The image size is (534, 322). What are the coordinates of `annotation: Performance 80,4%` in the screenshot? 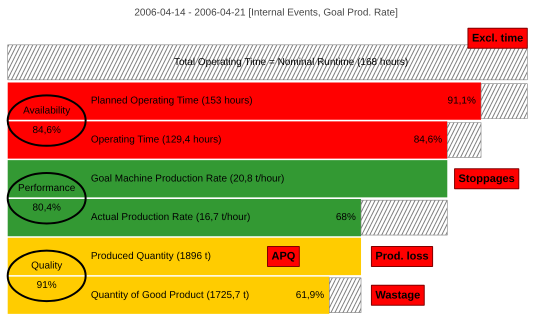 It's located at (47, 198).